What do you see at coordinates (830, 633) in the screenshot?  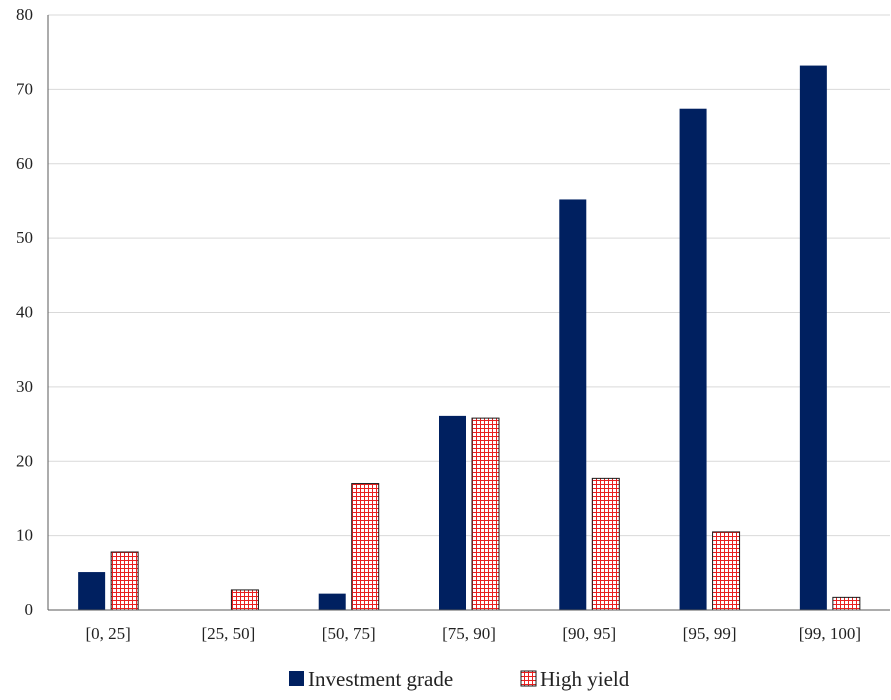 I see `x-tick-label: [99, 100]` at bounding box center [830, 633].